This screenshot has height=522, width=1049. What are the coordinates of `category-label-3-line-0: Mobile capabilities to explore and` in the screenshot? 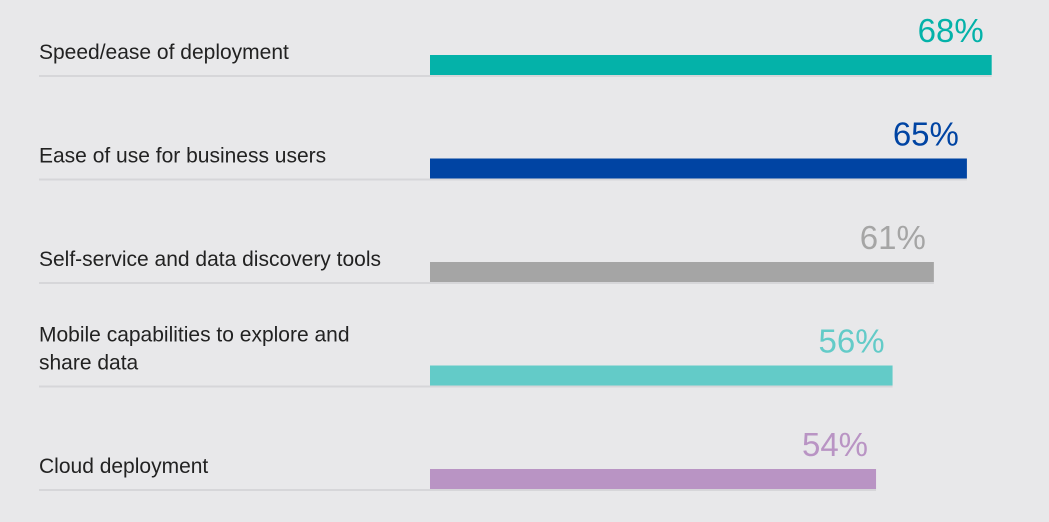 It's located at (194, 335).